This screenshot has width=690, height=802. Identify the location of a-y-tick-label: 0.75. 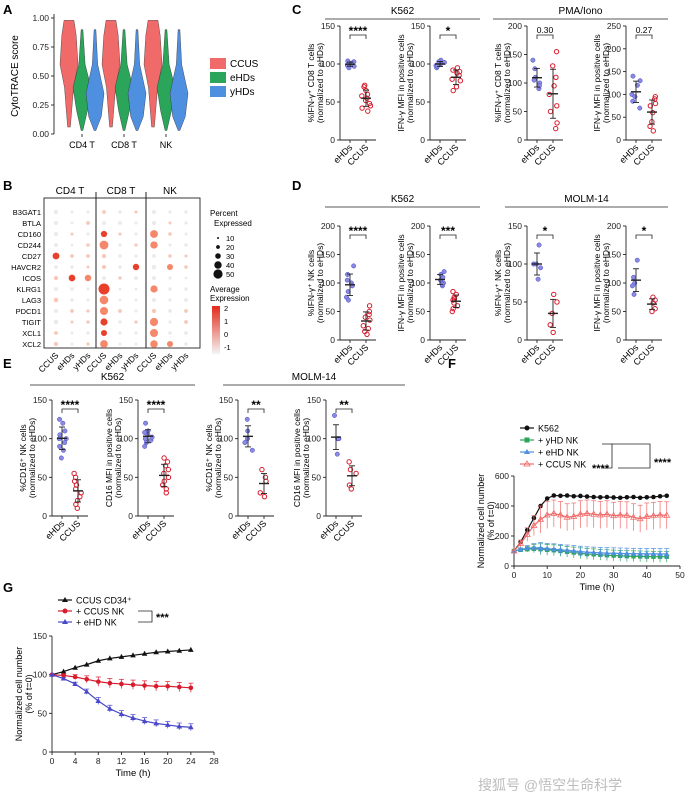
(40, 47).